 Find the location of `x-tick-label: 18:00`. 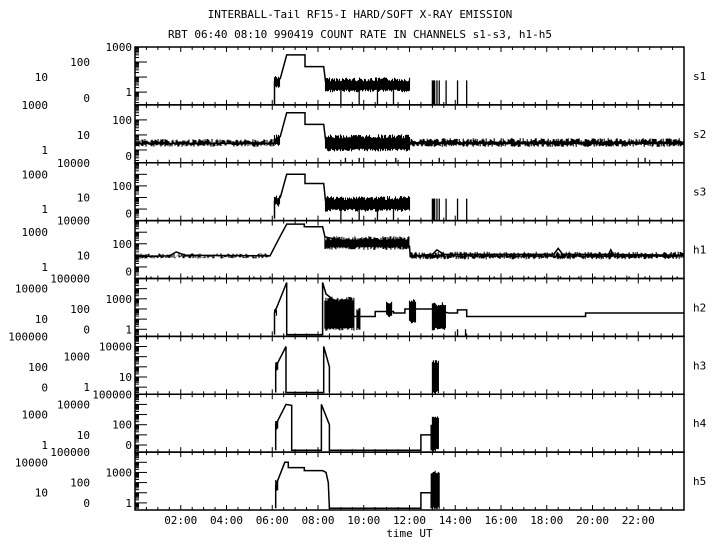

x-tick-label: 18:00 is located at coordinates (546, 520).